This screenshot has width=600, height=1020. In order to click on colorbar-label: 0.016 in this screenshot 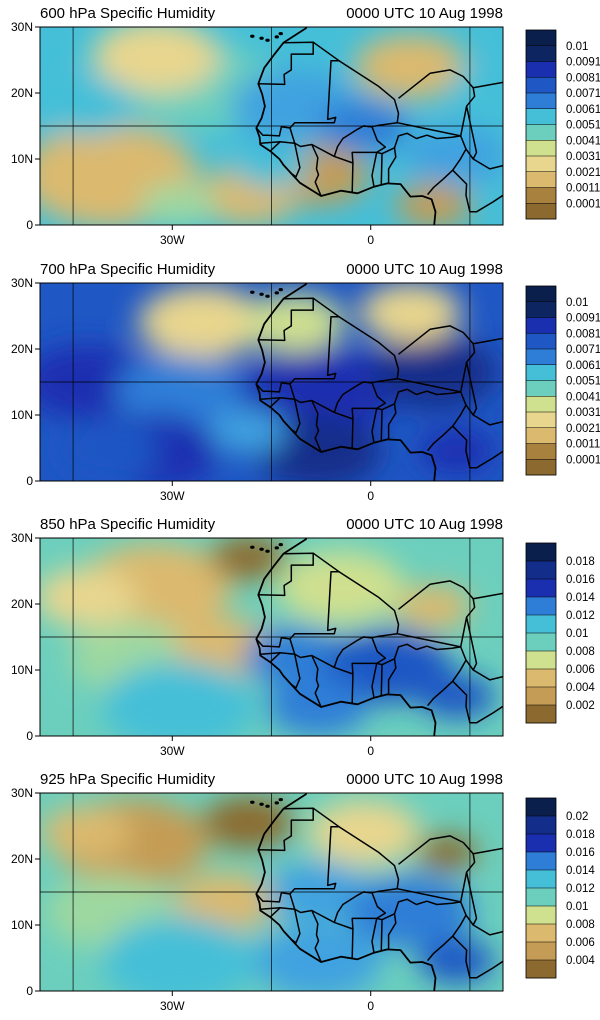, I will do `click(580, 580)`.